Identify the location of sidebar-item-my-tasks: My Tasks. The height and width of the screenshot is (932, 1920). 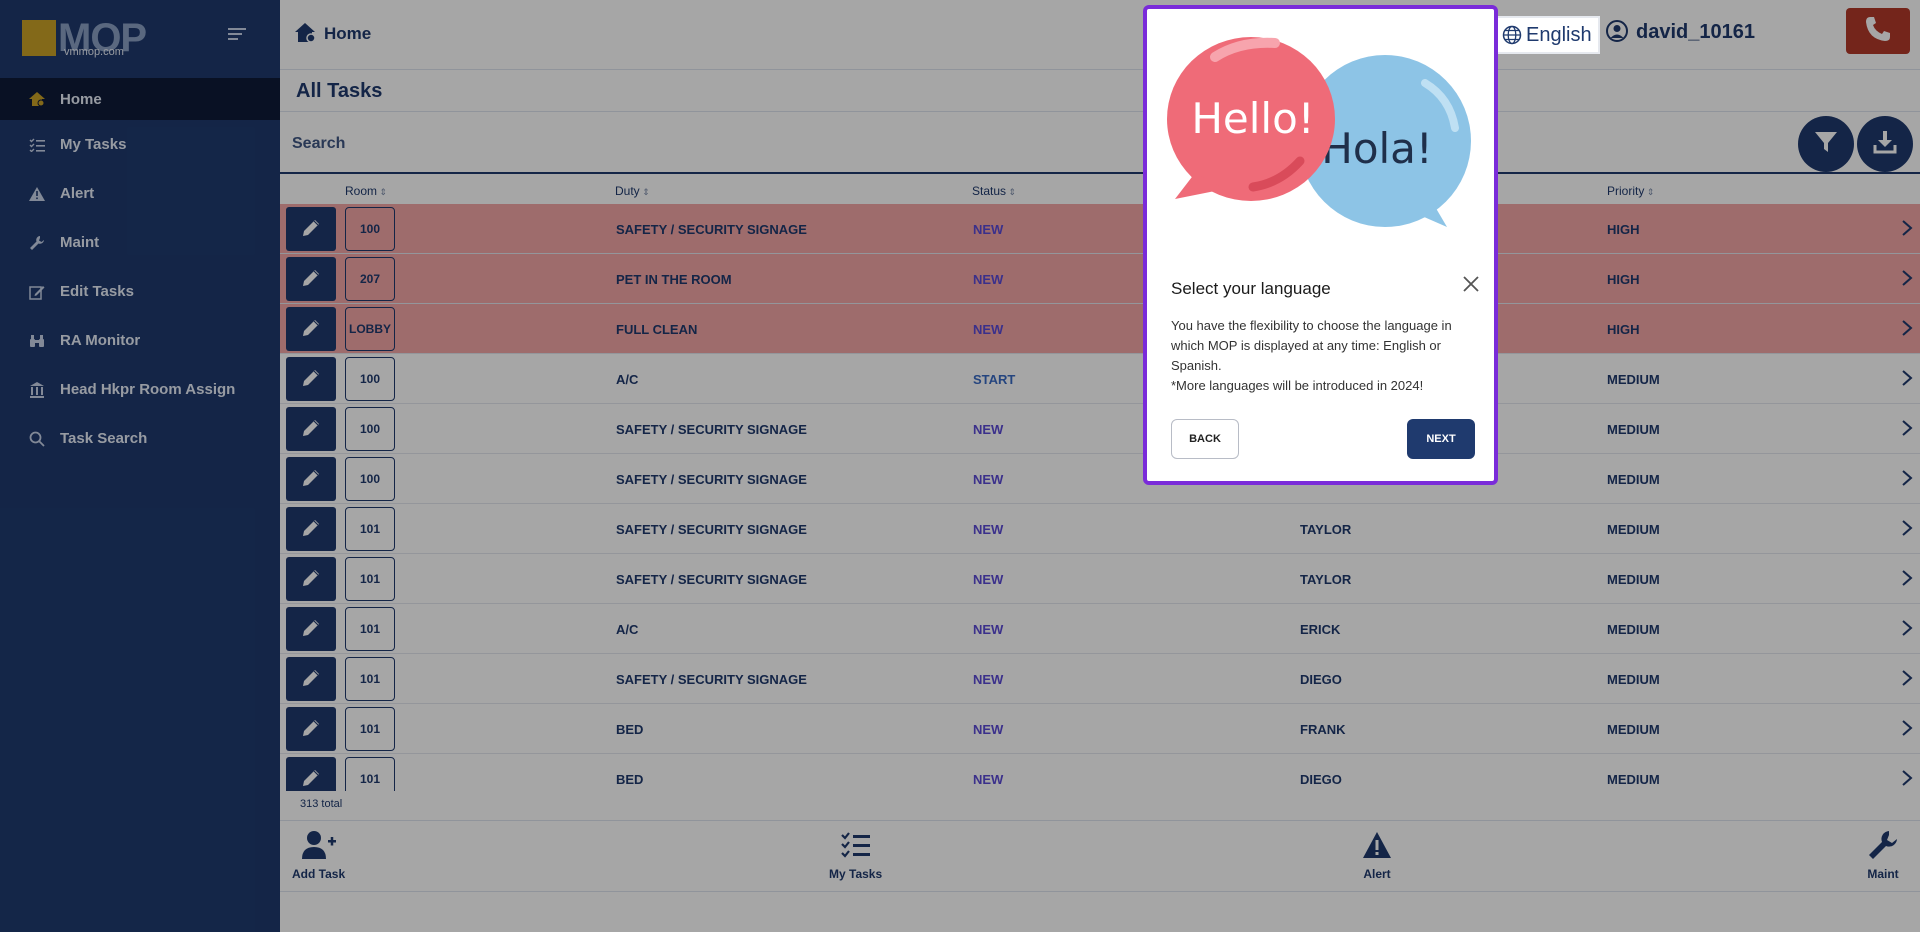
(140, 144).